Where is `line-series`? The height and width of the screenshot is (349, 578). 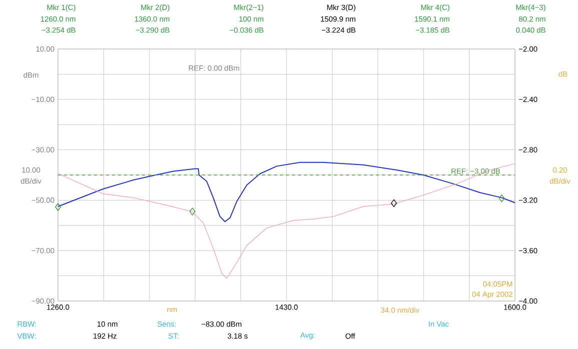 line-series is located at coordinates (287, 192).